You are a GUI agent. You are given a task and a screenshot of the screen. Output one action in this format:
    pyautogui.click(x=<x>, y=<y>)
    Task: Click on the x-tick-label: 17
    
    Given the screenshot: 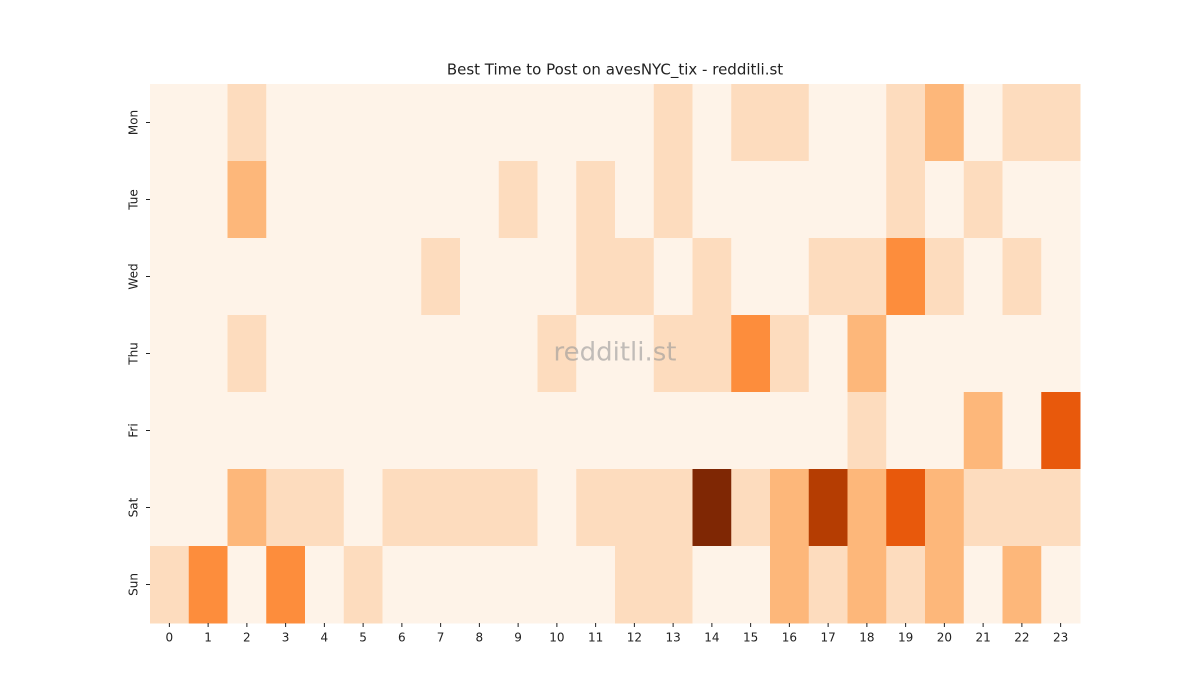 What is the action you would take?
    pyautogui.click(x=827, y=638)
    